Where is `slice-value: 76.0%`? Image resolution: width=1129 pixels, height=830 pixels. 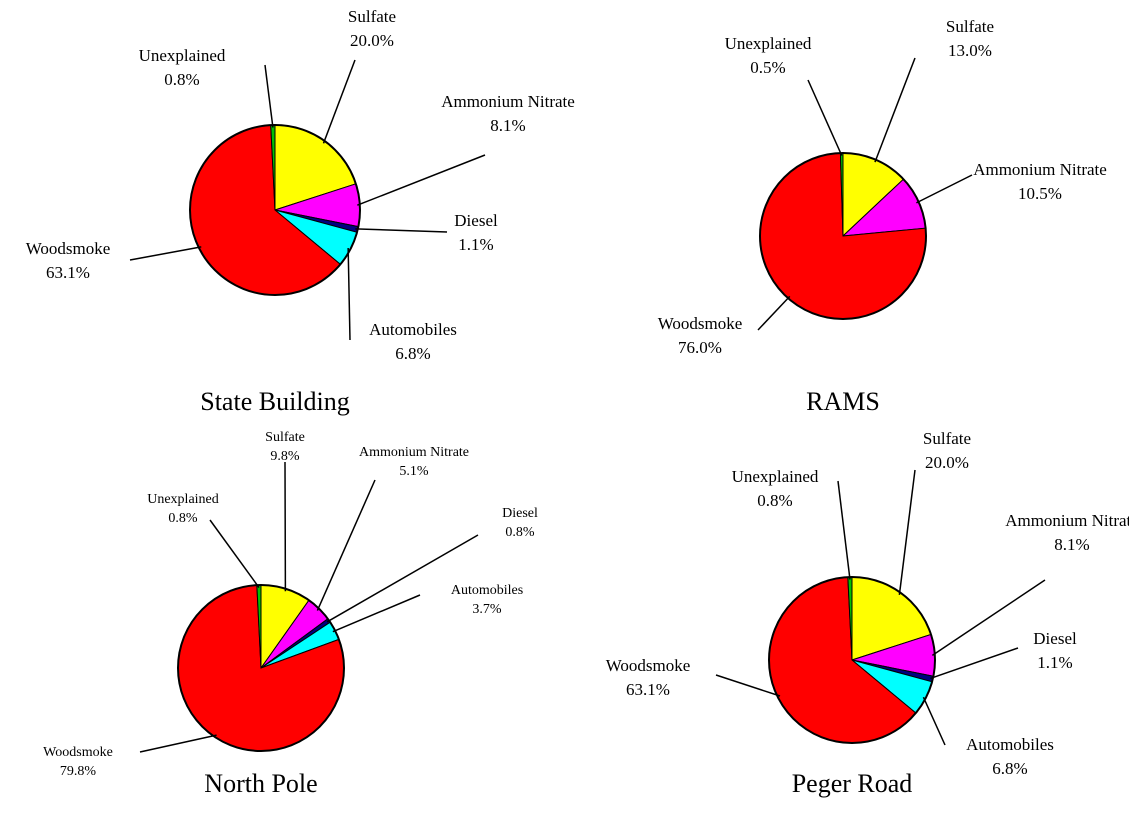 slice-value: 76.0% is located at coordinates (700, 347).